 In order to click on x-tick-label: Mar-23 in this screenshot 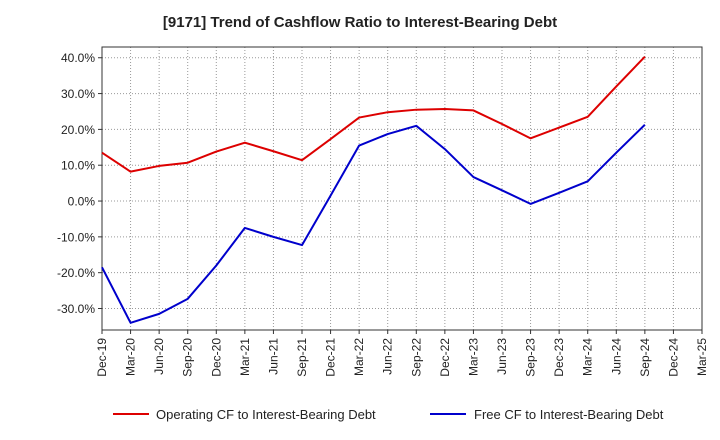, I will do `click(473, 357)`.